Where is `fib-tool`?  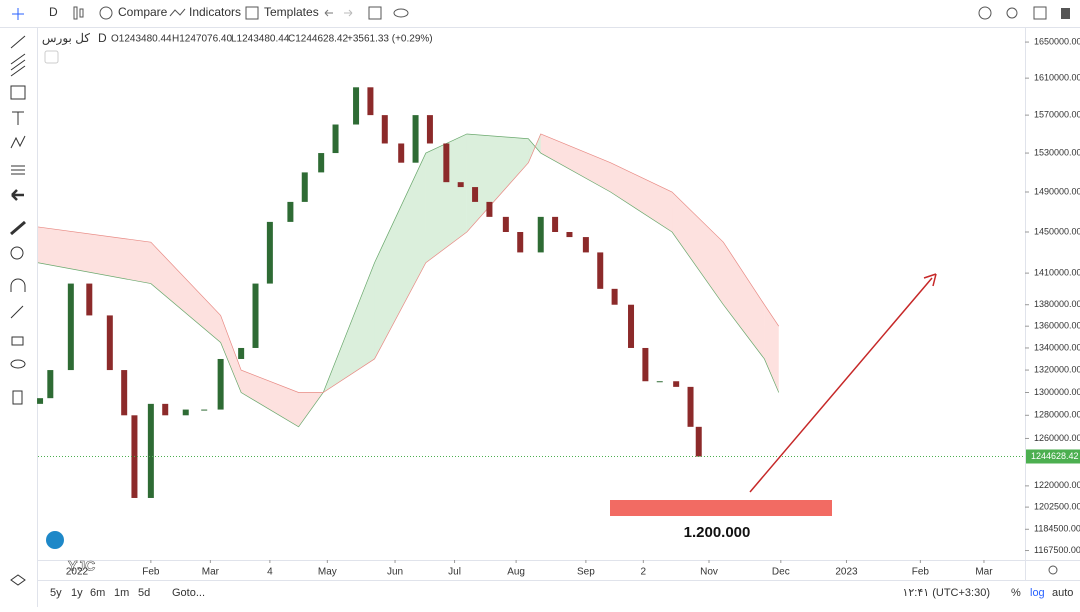
fib-tool is located at coordinates (18, 65).